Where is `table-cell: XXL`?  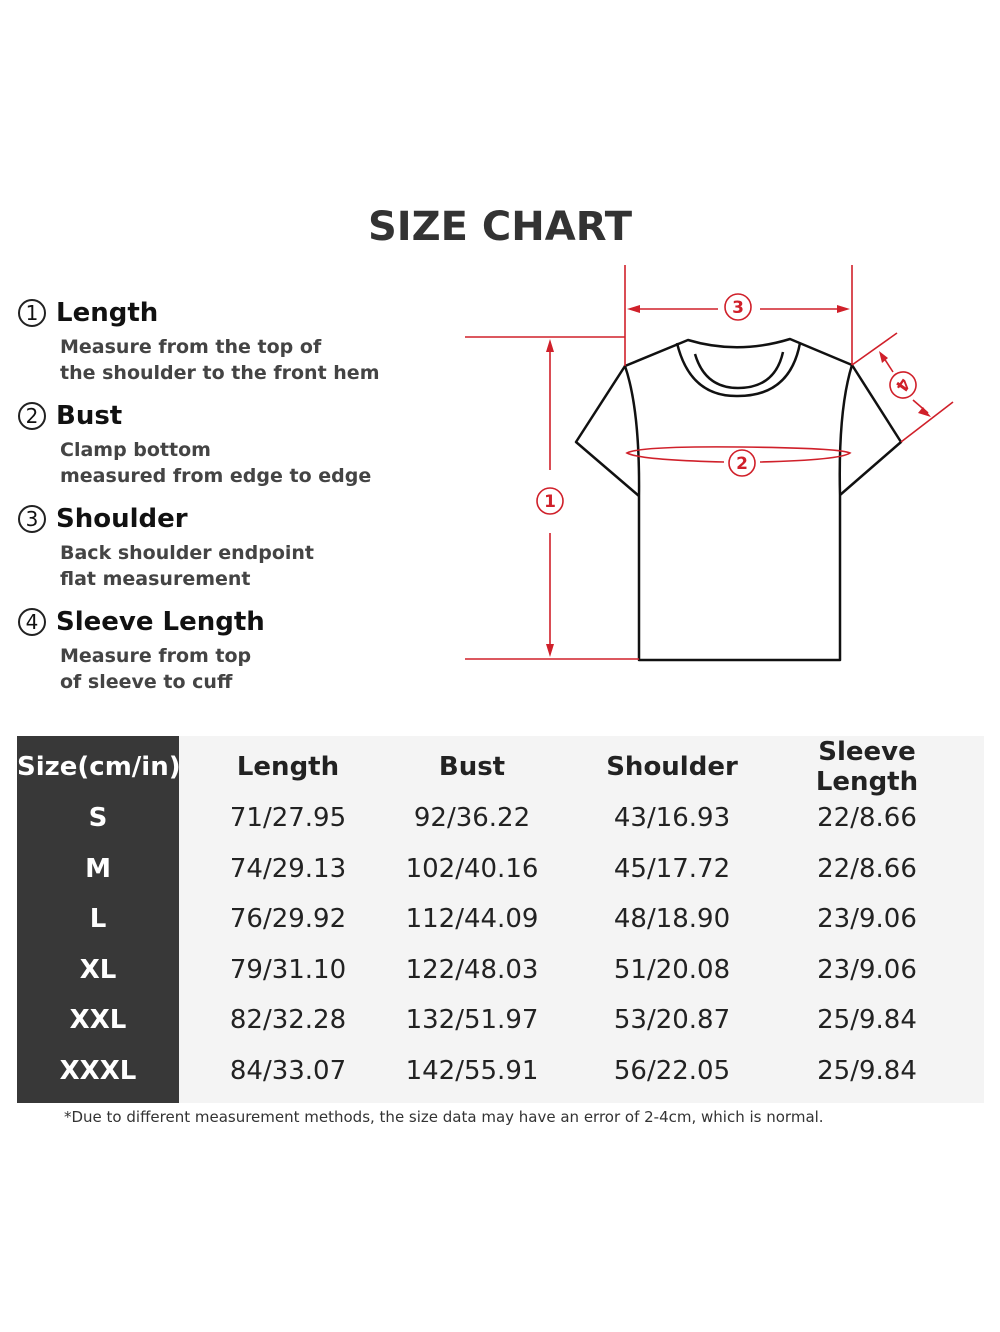
table-cell: XXL is located at coordinates (98, 1020).